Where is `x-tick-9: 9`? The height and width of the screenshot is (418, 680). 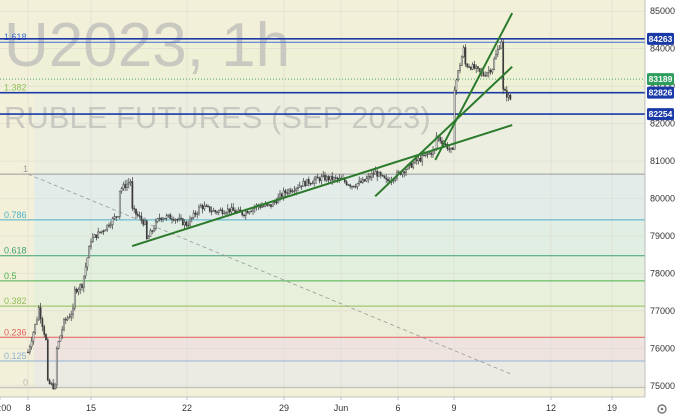 x-tick-9: 9 is located at coordinates (453, 408).